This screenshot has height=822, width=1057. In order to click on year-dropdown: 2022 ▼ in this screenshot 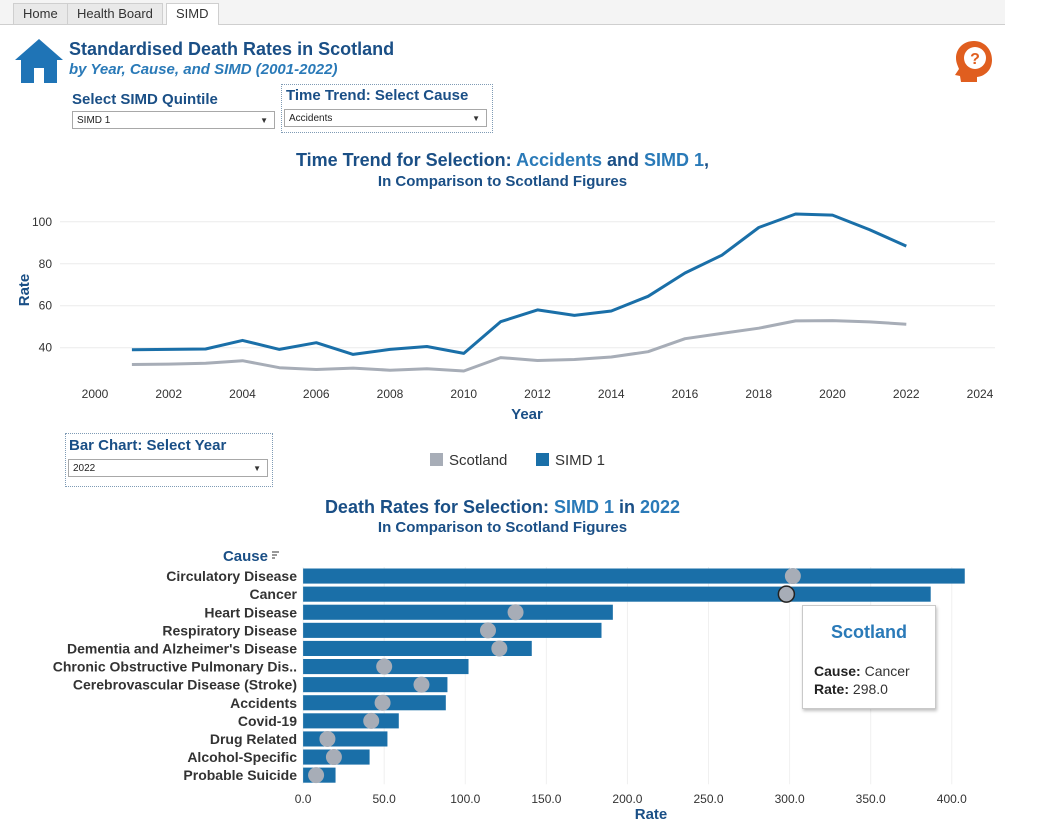, I will do `click(168, 468)`.